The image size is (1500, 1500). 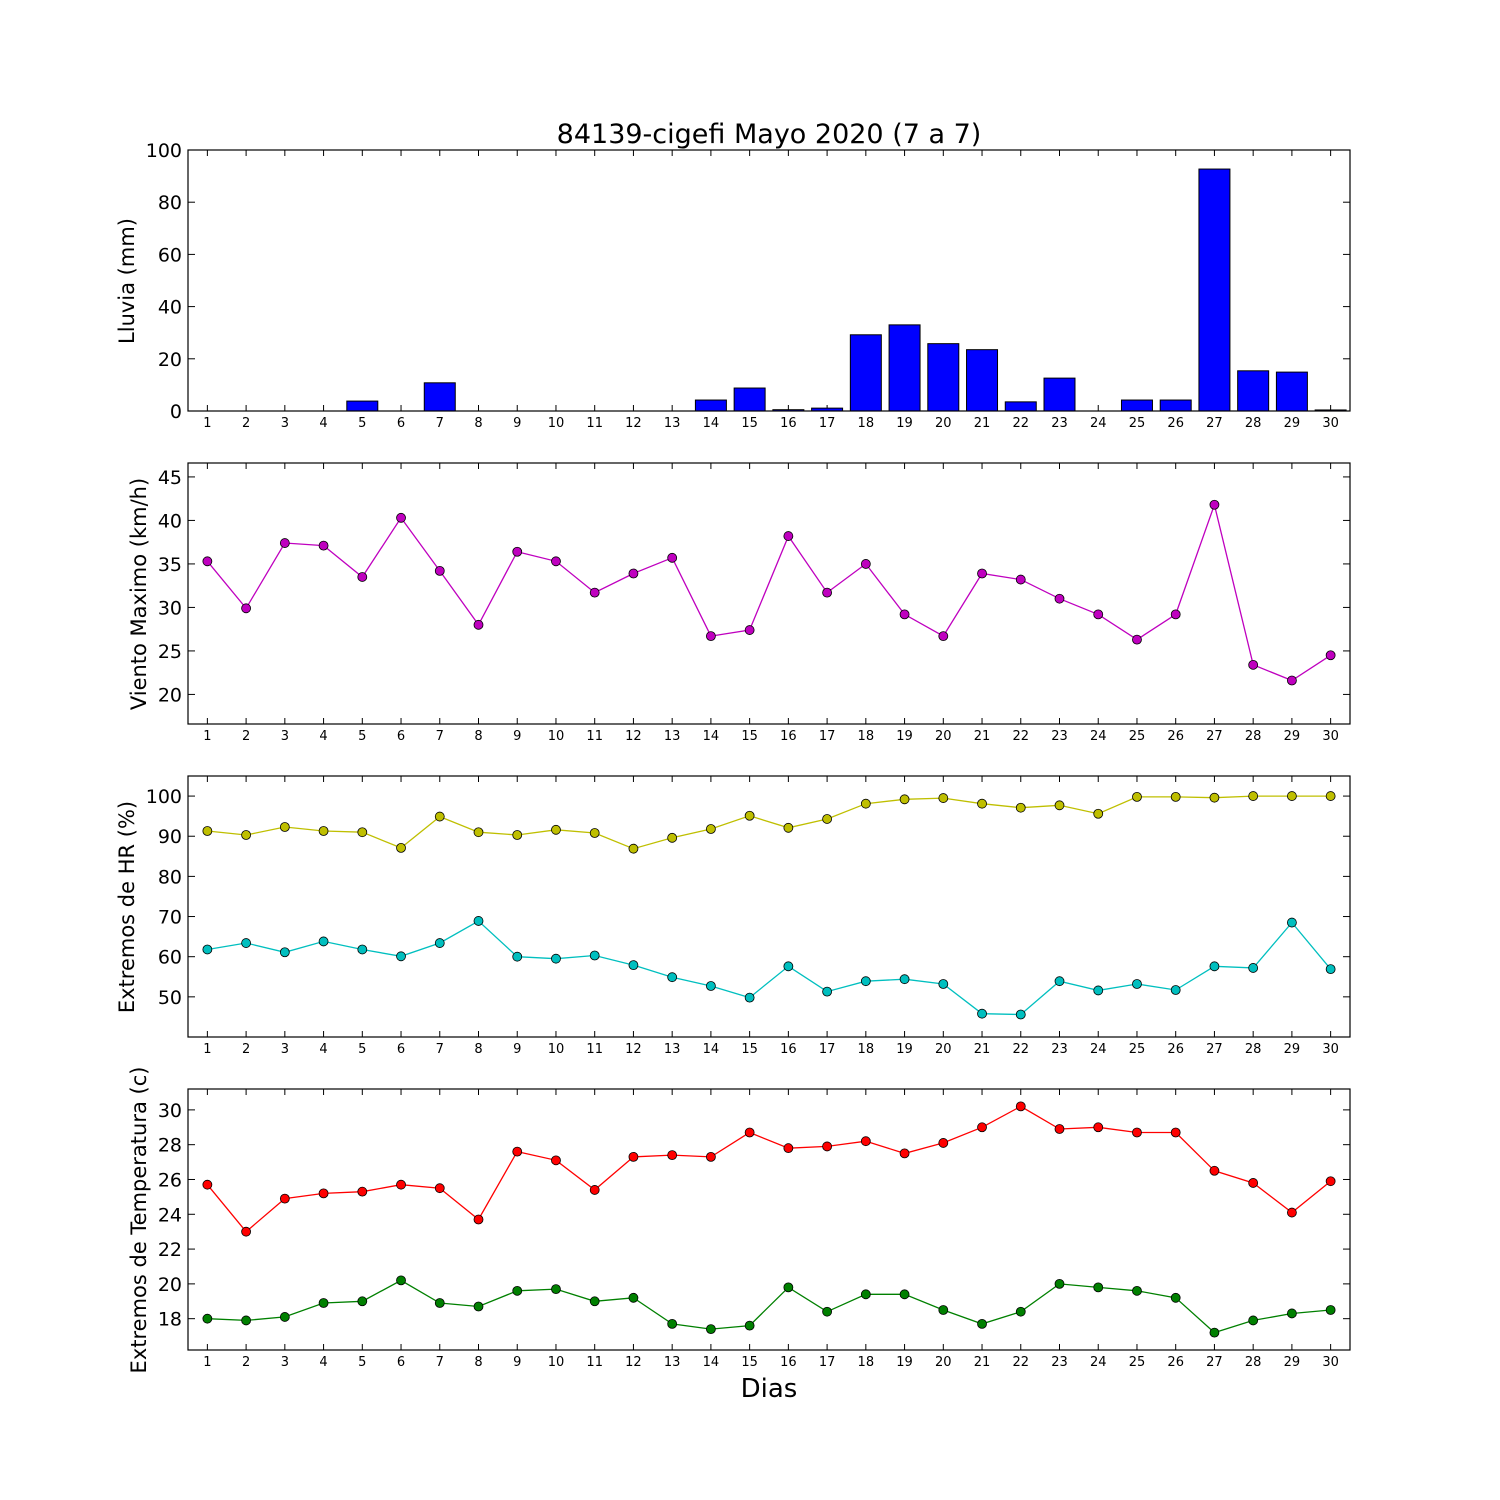 I want to click on y-tick-label: 20, so click(x=170, y=1285).